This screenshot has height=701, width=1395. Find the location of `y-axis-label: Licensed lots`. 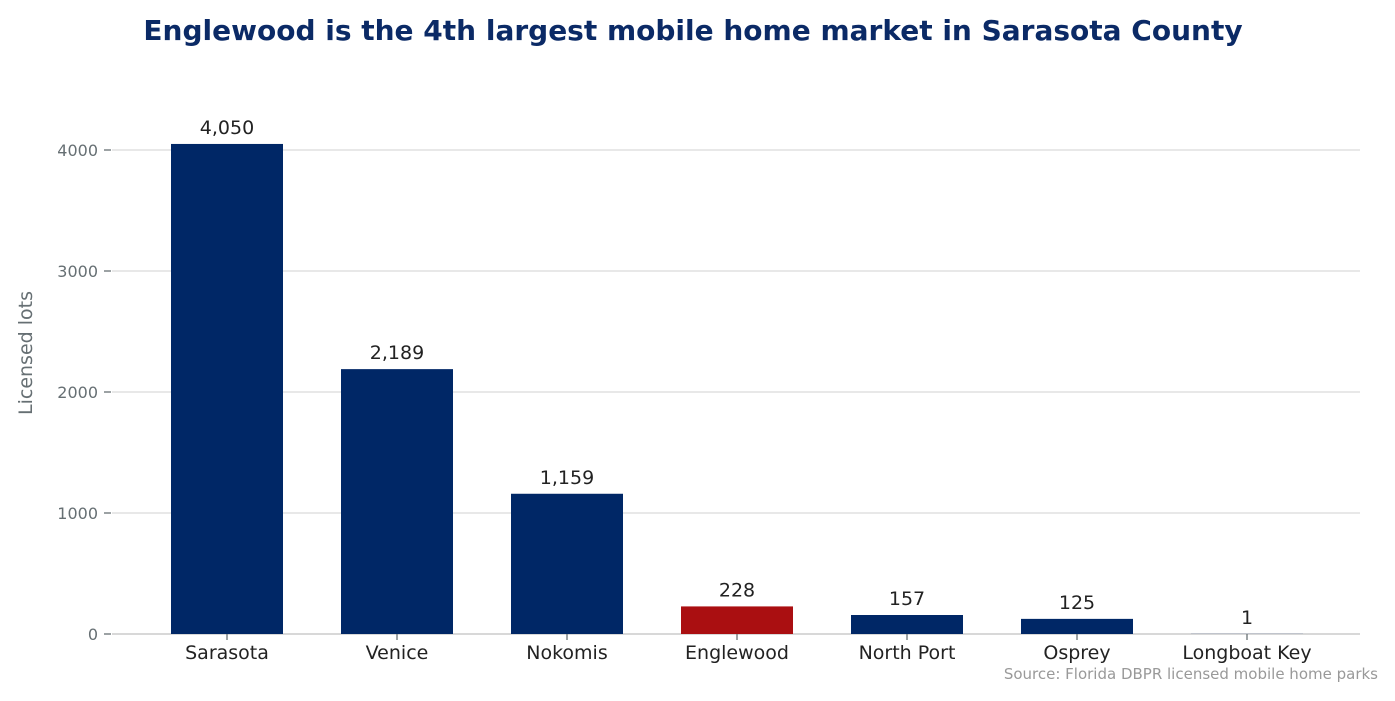

y-axis-label: Licensed lots is located at coordinates (26, 353).